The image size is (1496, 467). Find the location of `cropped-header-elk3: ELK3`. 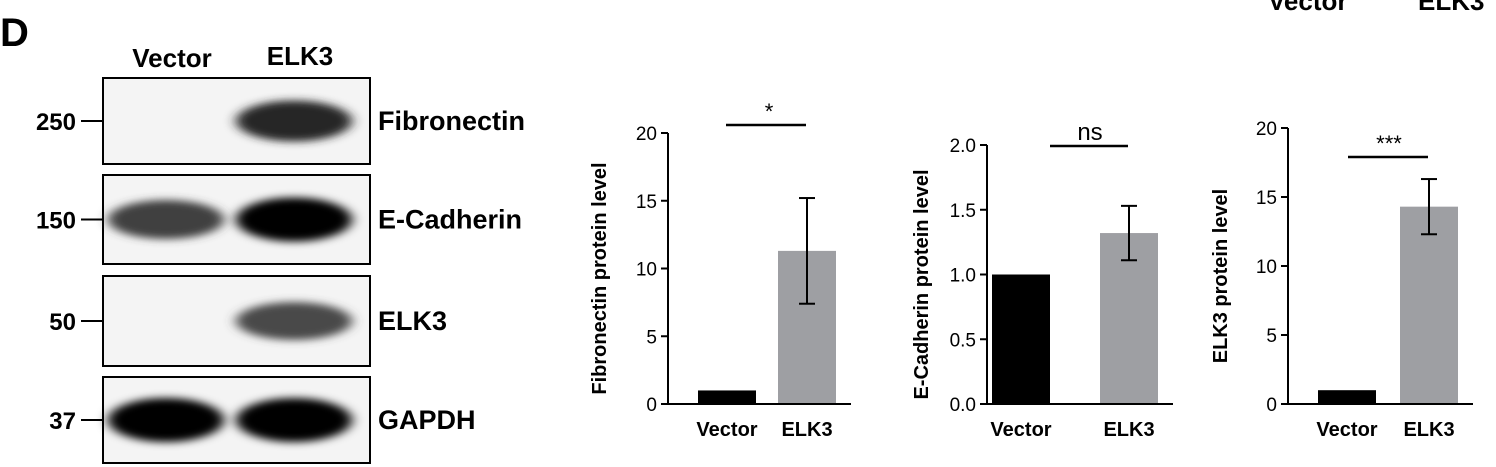

cropped-header-elk3: ELK3 is located at coordinates (1451, 8).